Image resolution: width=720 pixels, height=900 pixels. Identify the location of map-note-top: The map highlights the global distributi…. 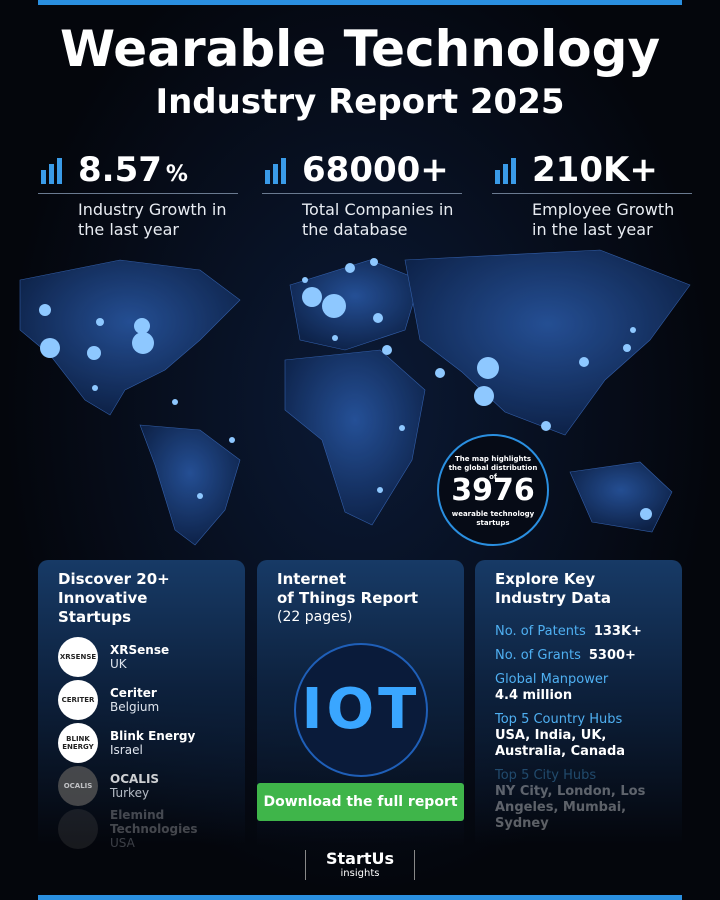
(493, 468).